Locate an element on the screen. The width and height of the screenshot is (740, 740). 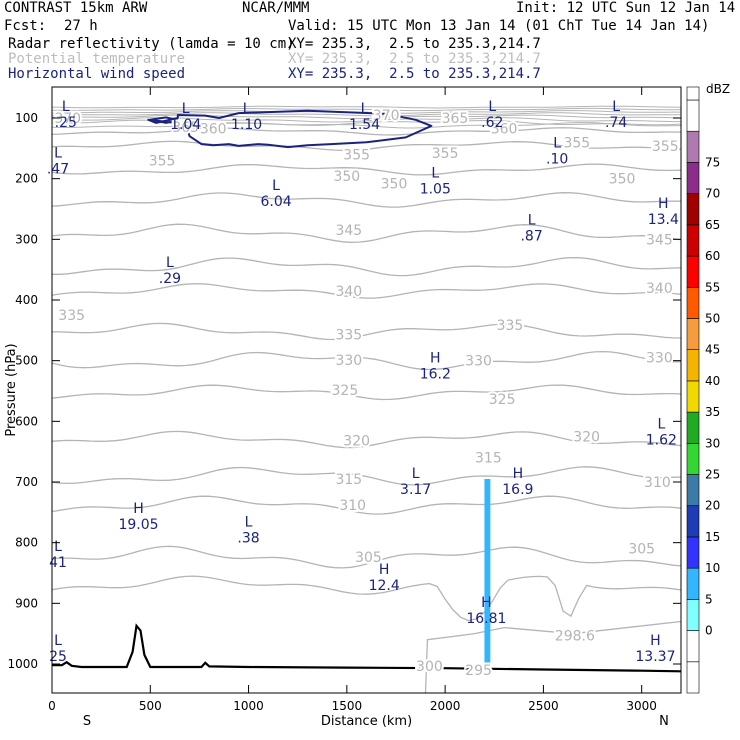
extremum-value: 16.9 is located at coordinates (517, 490).